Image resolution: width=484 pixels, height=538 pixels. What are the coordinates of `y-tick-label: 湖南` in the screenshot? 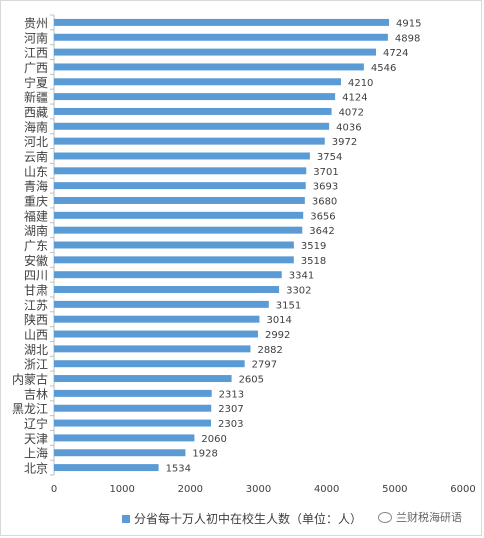 It's located at (36, 230).